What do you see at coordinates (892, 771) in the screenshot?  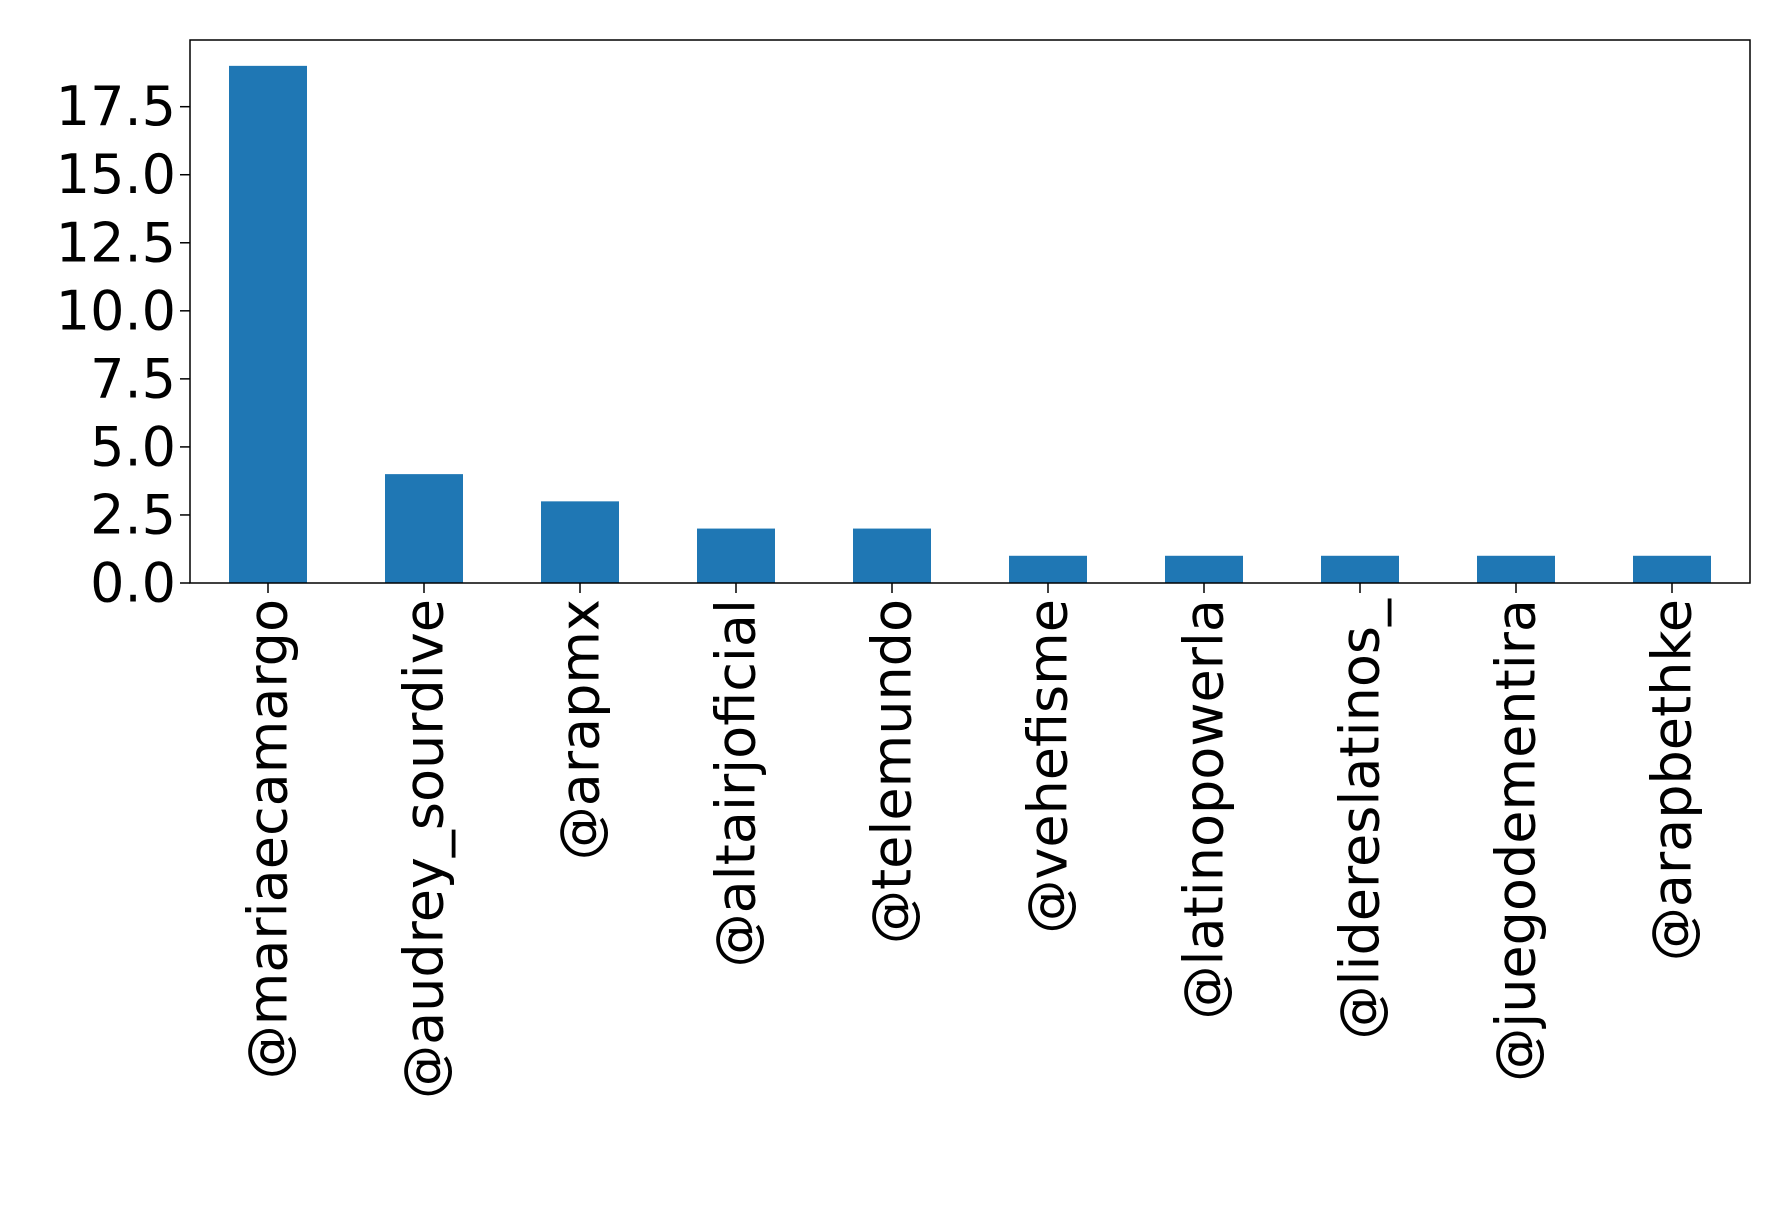 I see `x-tick-label: @telemundo` at bounding box center [892, 771].